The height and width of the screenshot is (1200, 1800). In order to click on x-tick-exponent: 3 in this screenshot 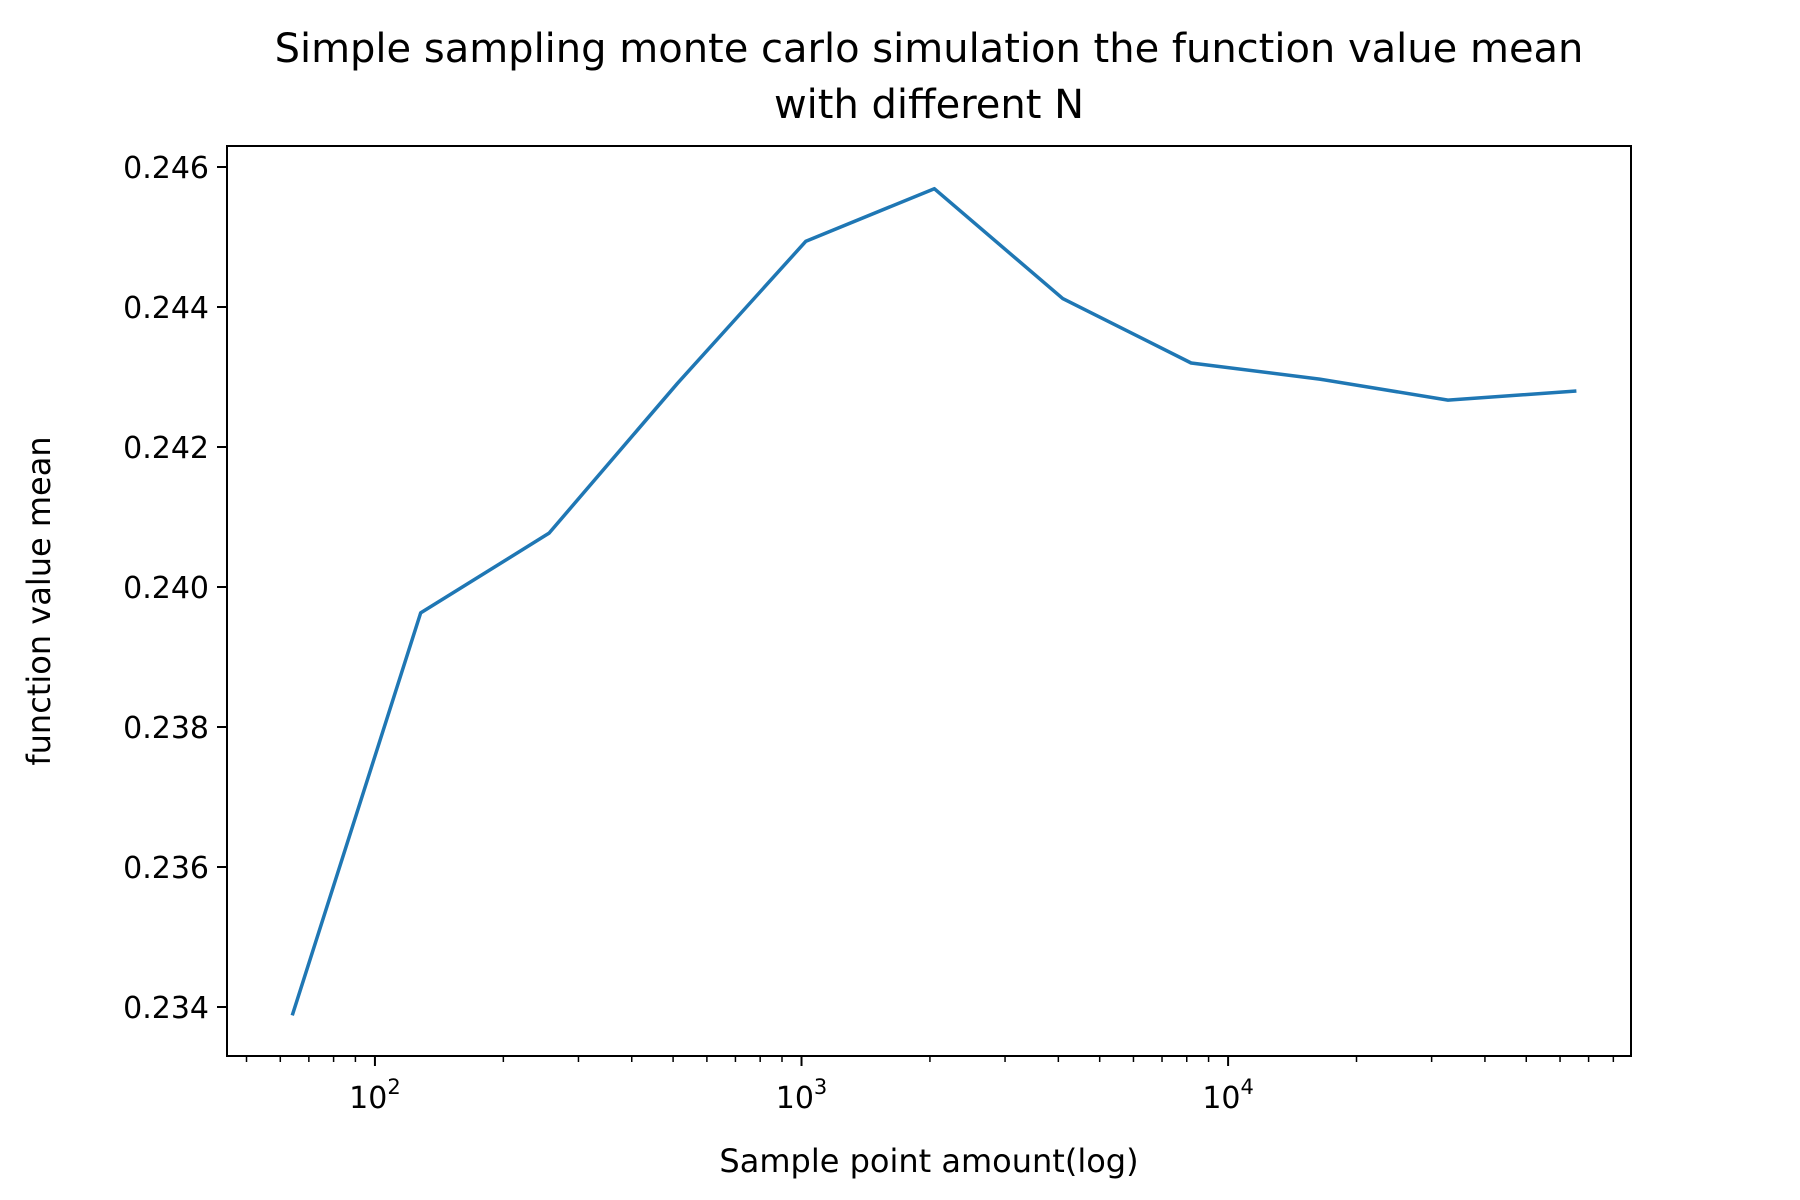, I will do `click(820, 1087)`.